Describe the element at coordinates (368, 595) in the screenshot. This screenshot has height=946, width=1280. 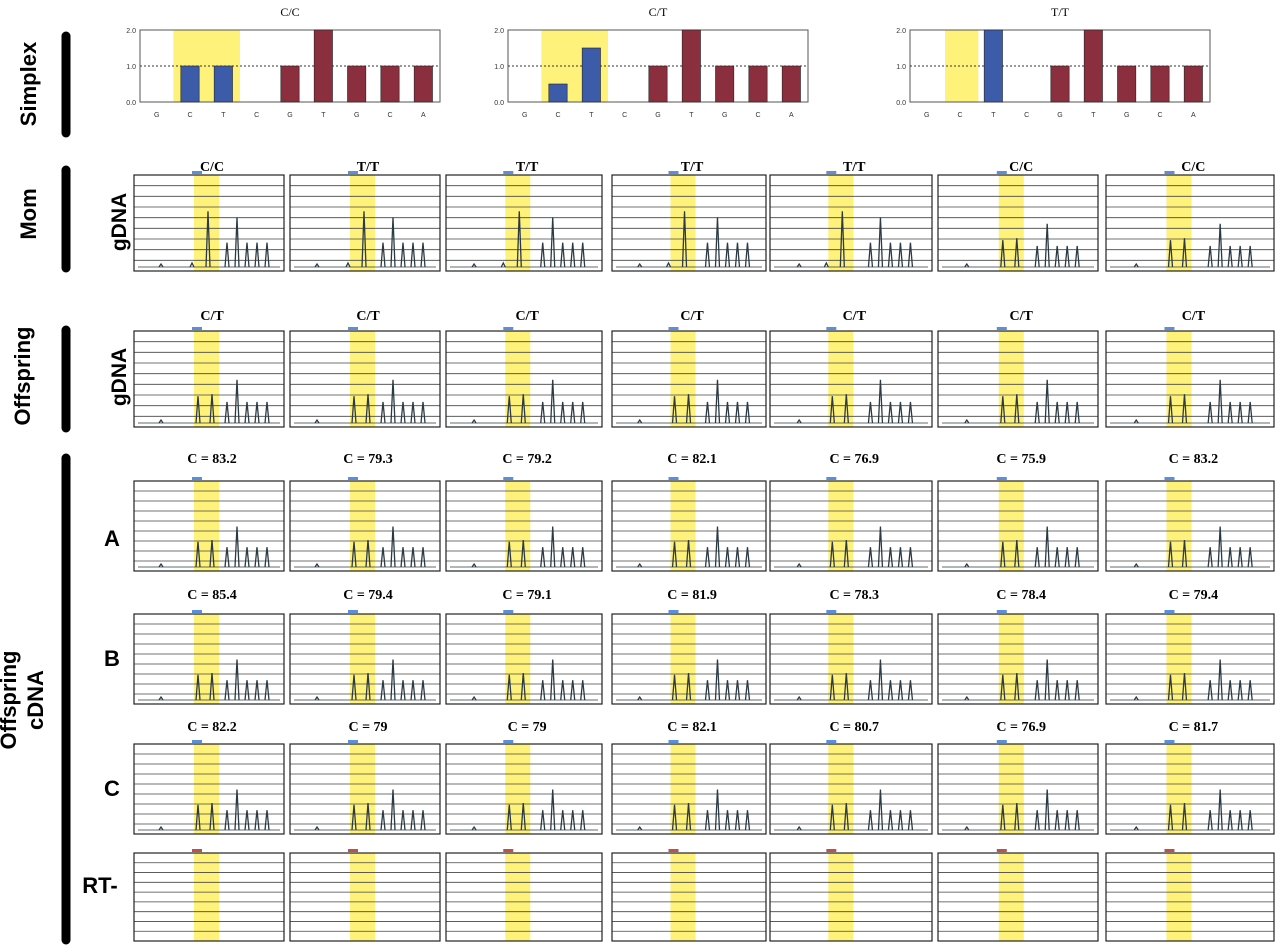
I see `pyrogram-title: C = 79.4` at that location.